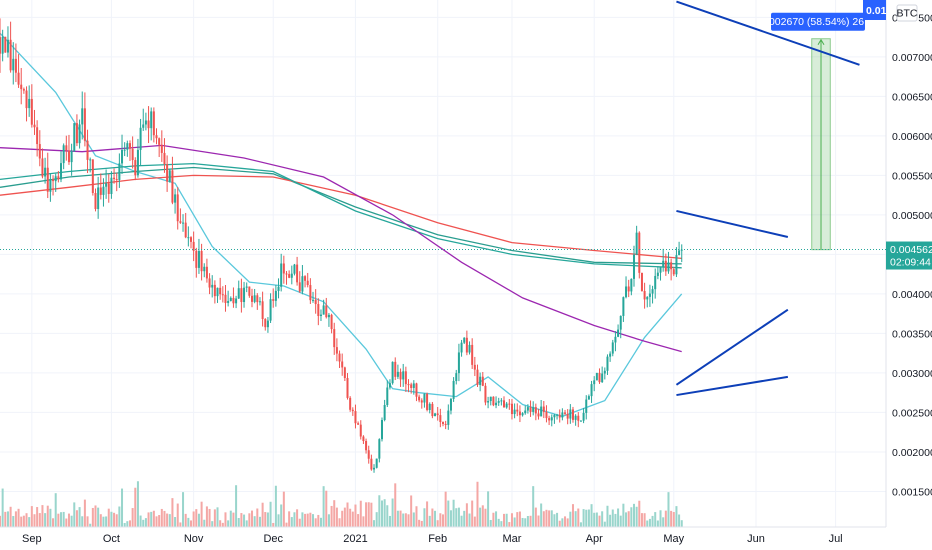 The height and width of the screenshot is (550, 932). What do you see at coordinates (437, 539) in the screenshot?
I see `x-tick-label: Feb` at bounding box center [437, 539].